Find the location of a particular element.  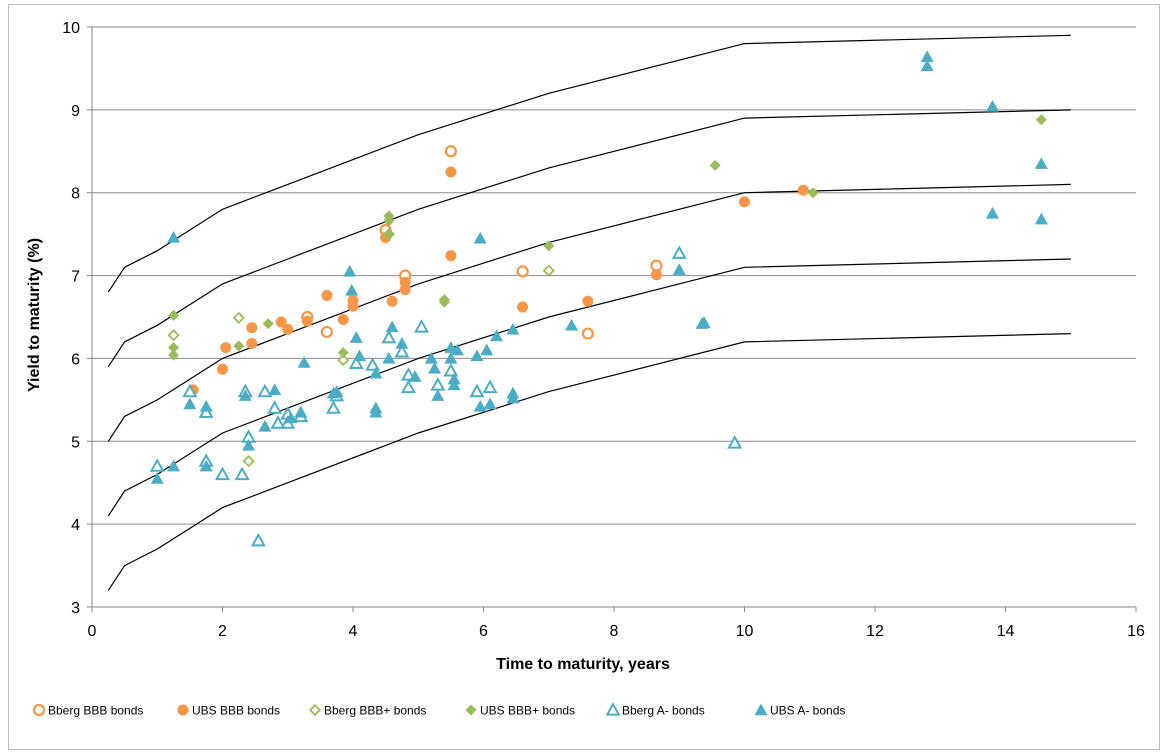

y-tick-label: 6 is located at coordinates (75, 359).